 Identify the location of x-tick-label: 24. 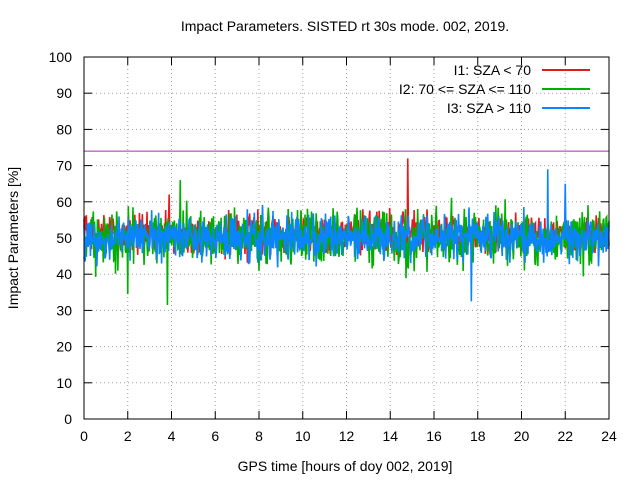
(609, 436).